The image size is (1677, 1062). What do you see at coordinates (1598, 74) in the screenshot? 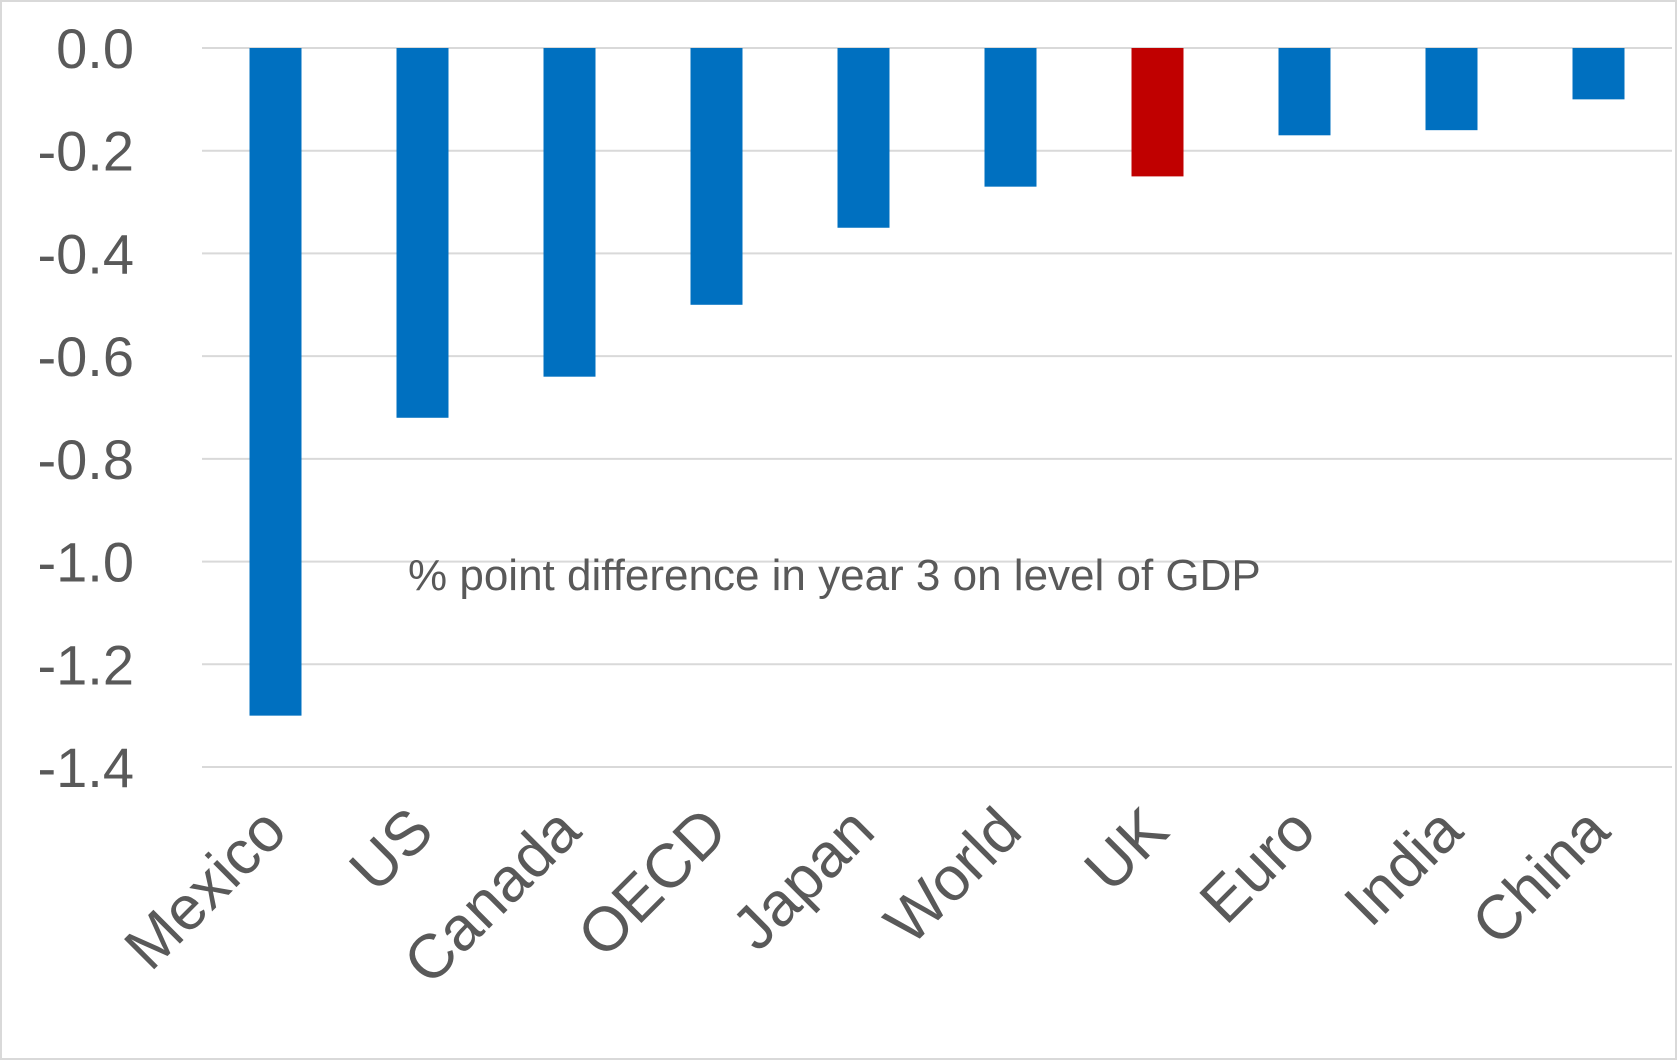
I see `bar-china` at bounding box center [1598, 74].